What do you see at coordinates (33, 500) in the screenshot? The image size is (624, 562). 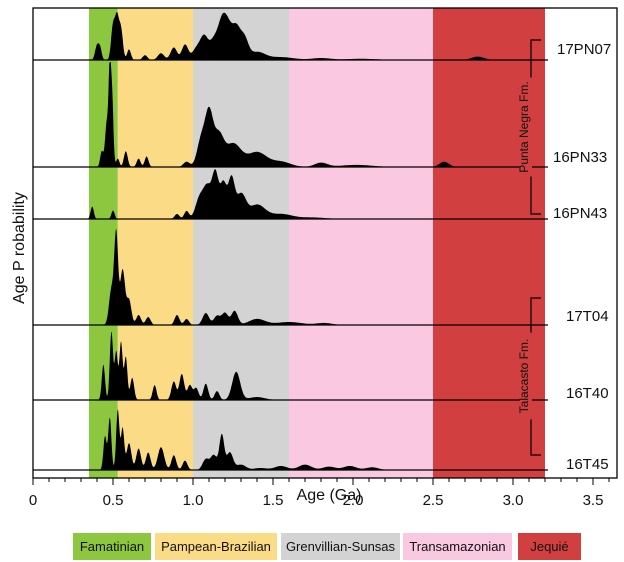 I see `x-tick-label: 0` at bounding box center [33, 500].